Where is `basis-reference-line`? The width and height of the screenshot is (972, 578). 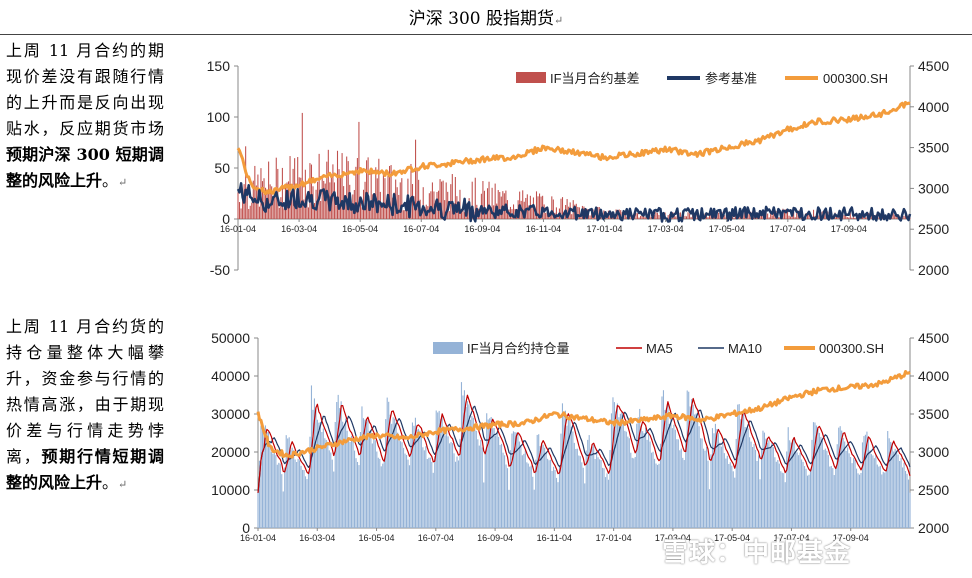
basis-reference-line is located at coordinates (574, 202).